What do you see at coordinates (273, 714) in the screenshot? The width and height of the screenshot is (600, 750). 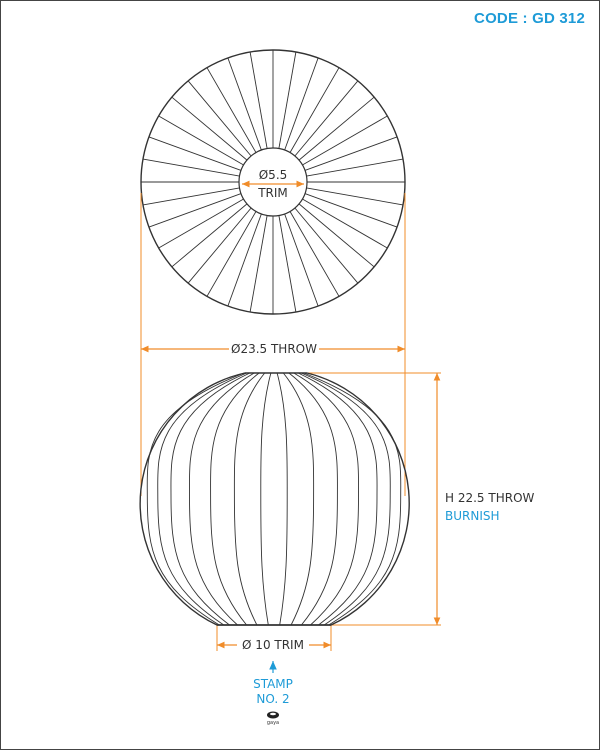 I see `stamp-logo-highlight` at bounding box center [273, 714].